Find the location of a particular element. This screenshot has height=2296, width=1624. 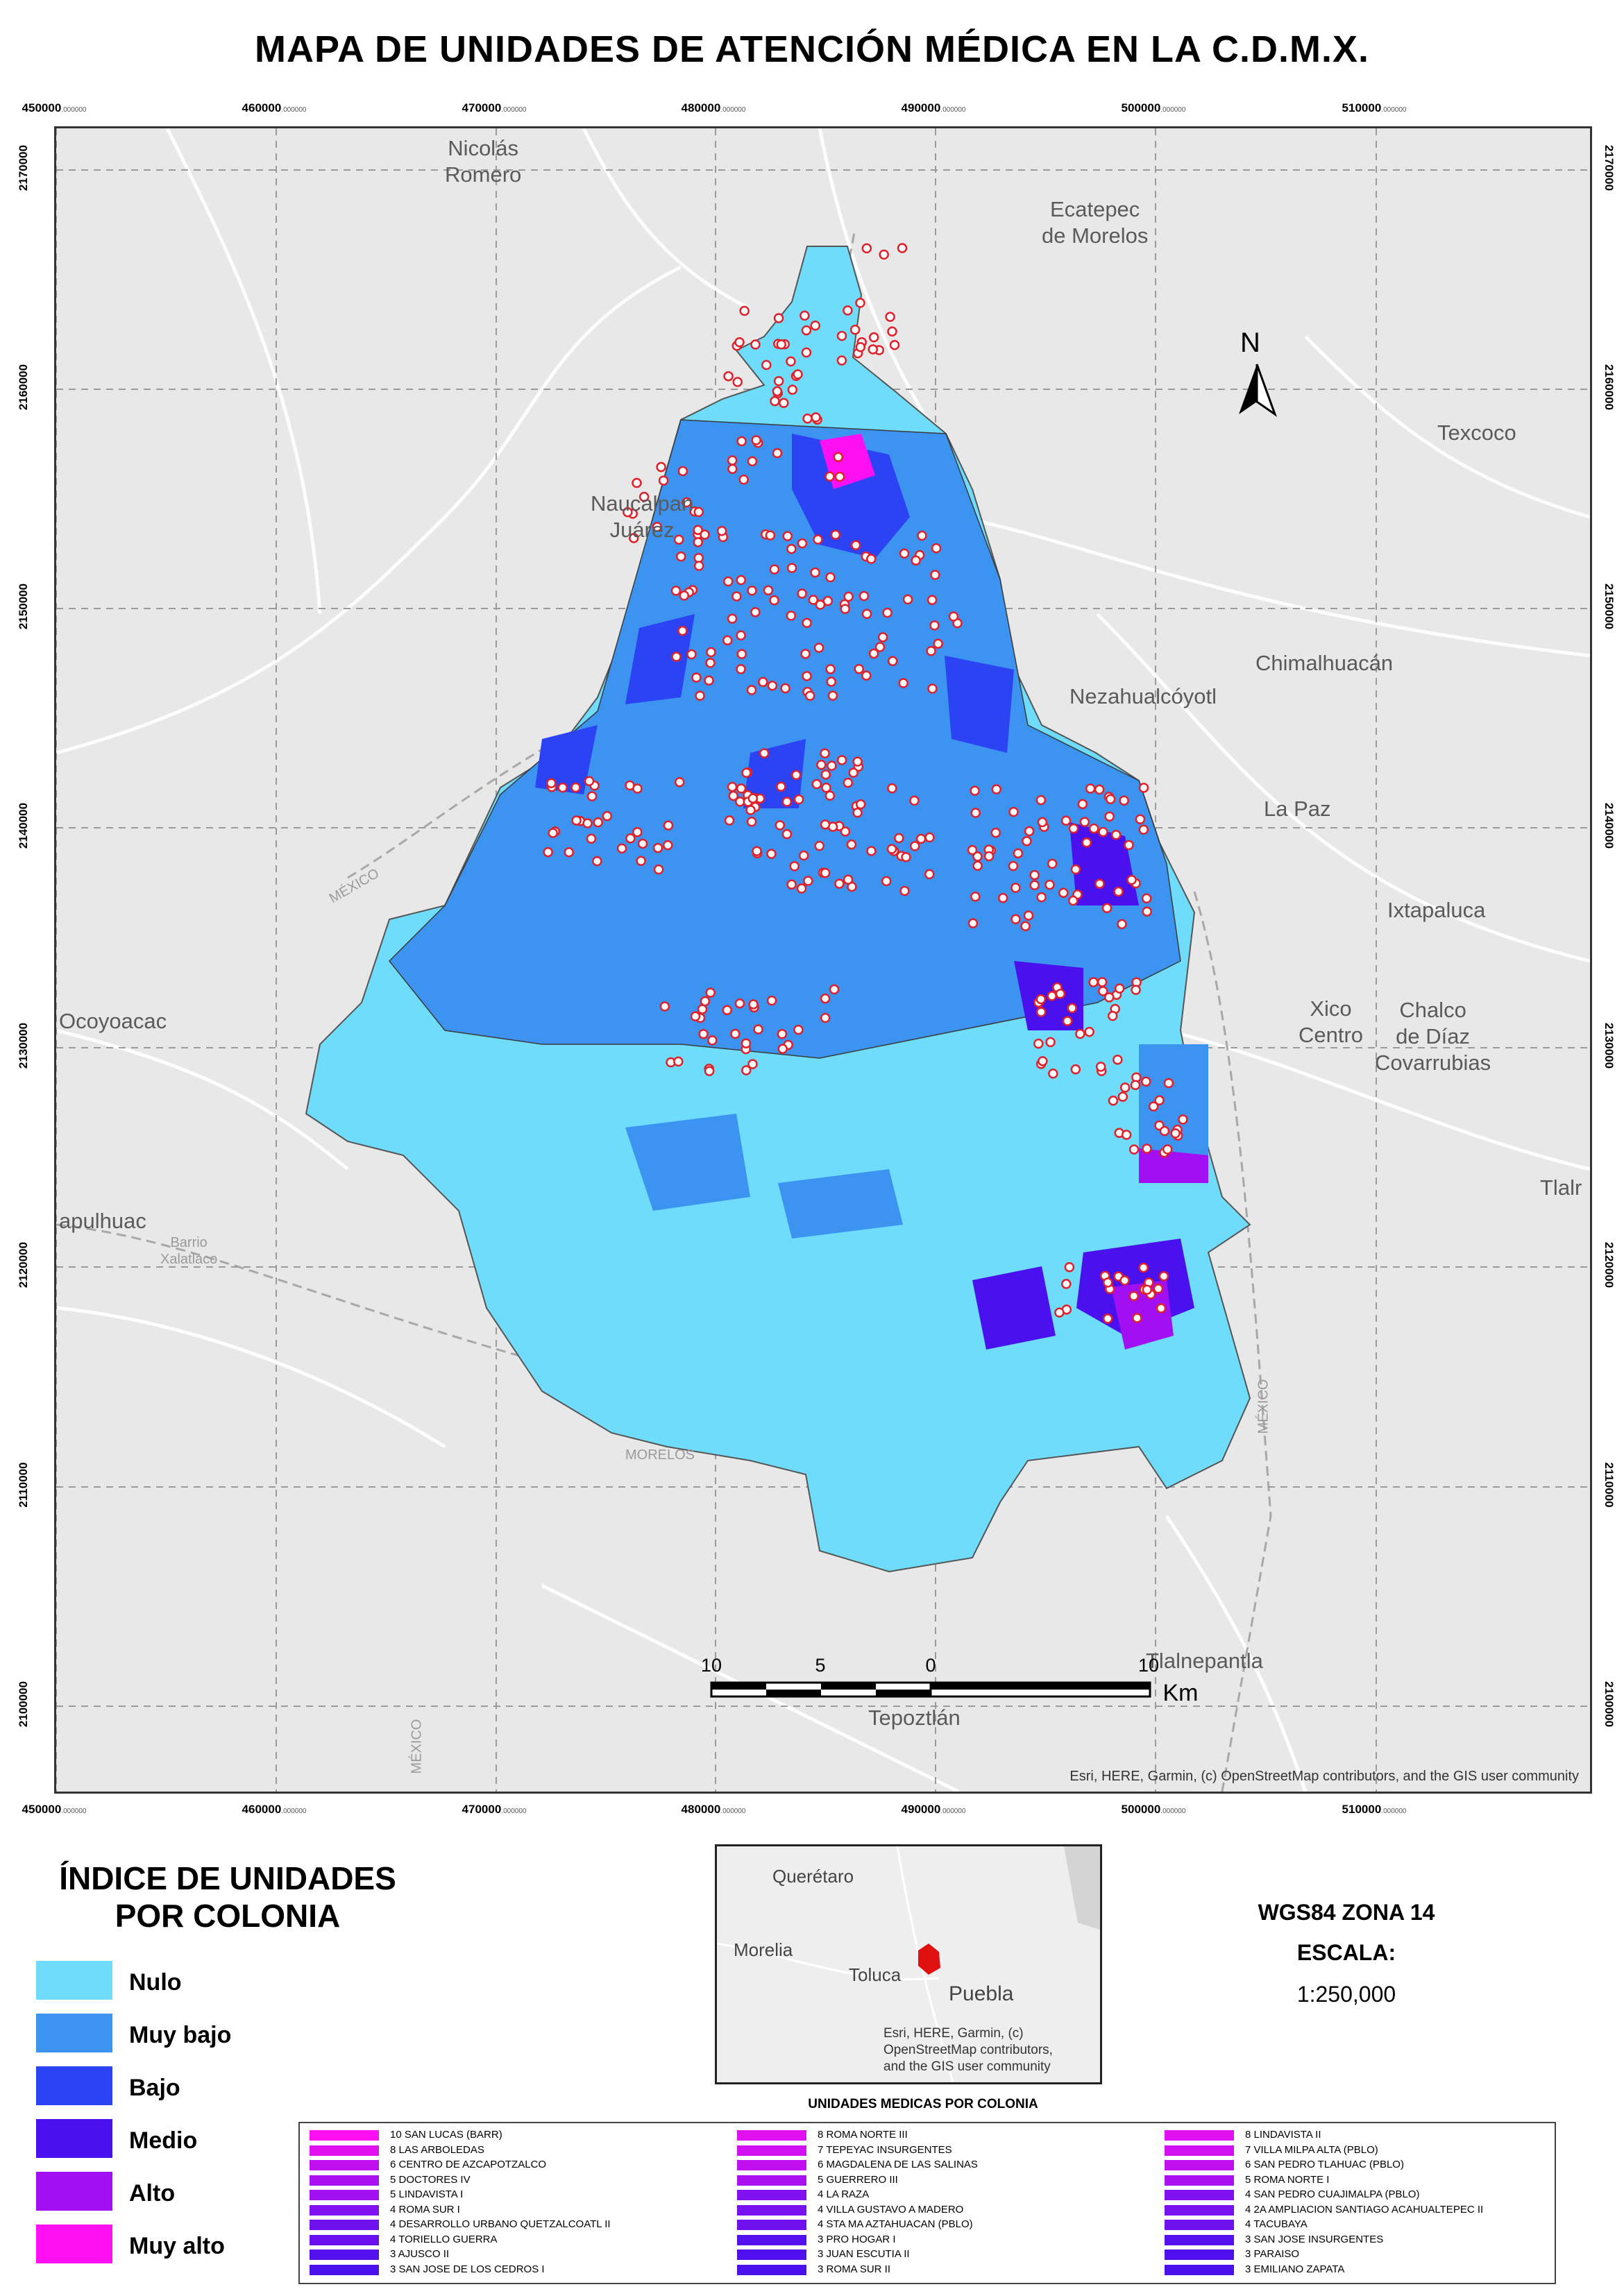

table-row-label: 3 SAN JOSE INSURGENTES is located at coordinates (1314, 2239).